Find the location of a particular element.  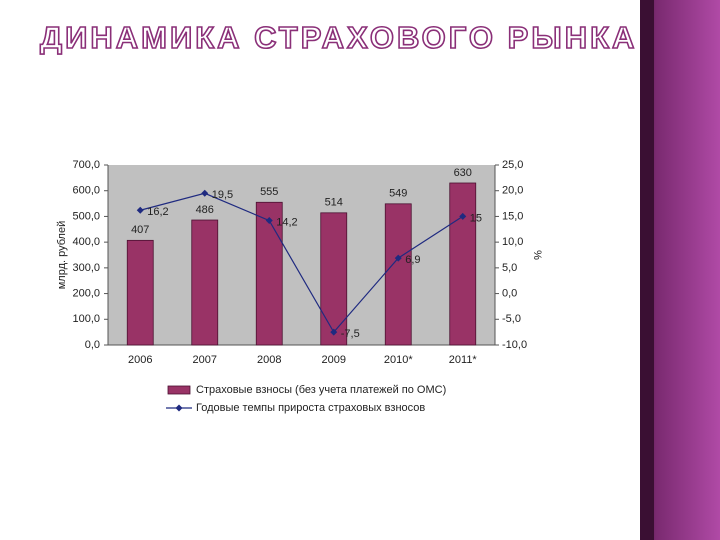

line-value-label: 14,2 is located at coordinates (286, 222).